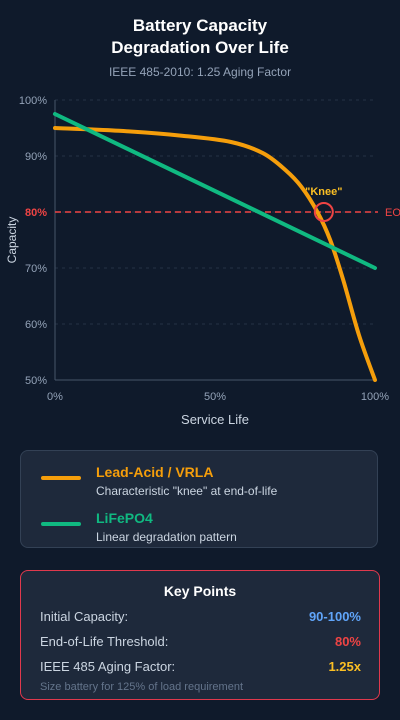  Describe the element at coordinates (347, 641) in the screenshot. I see `key-point-value: 80%` at that location.